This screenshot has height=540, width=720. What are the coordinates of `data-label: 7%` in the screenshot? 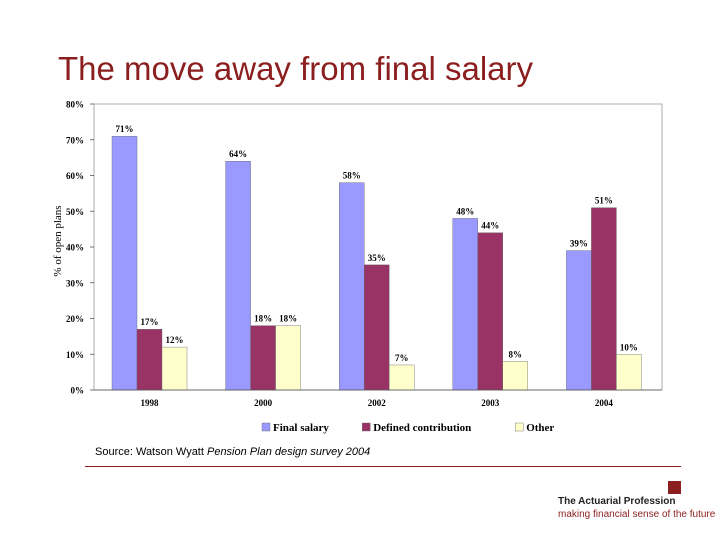 It's located at (402, 358).